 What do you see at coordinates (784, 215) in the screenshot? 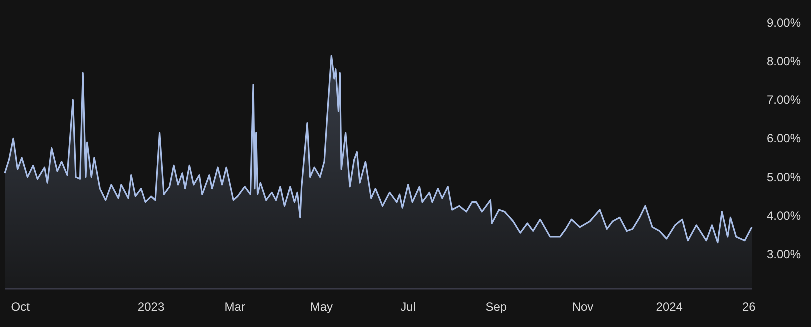
I see `y-tick-label: 4.00%` at bounding box center [784, 215].